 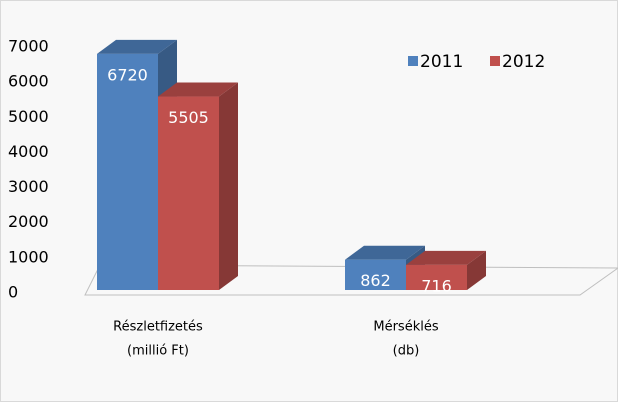 I want to click on floor, so click(x=351, y=280).